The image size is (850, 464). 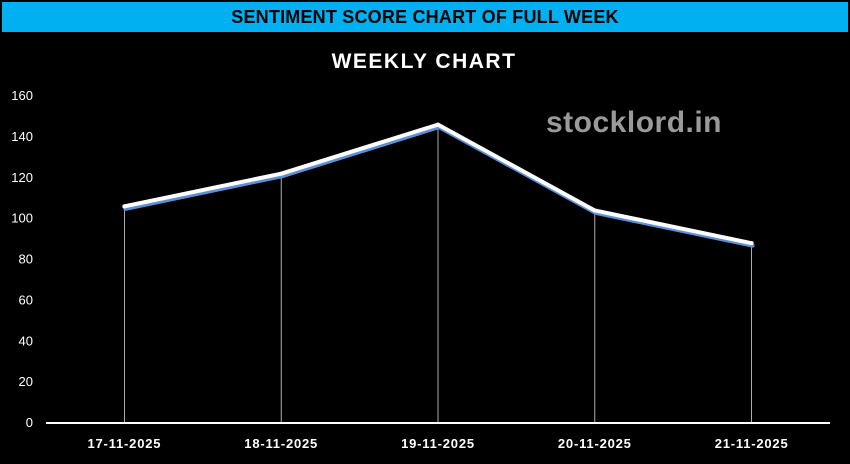 I want to click on chart-title: WEEKLY CHART, so click(x=424, y=61).